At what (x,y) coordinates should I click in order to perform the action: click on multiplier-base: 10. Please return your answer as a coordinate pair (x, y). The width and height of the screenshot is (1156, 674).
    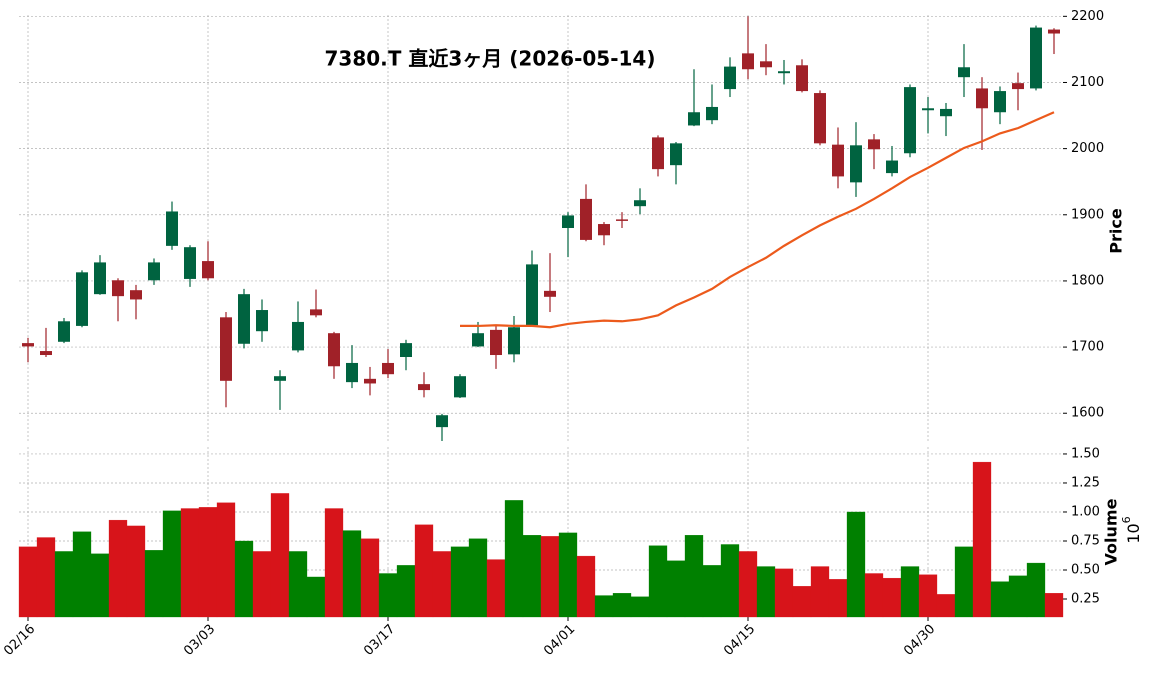
    Looking at the image, I should click on (1133, 533).